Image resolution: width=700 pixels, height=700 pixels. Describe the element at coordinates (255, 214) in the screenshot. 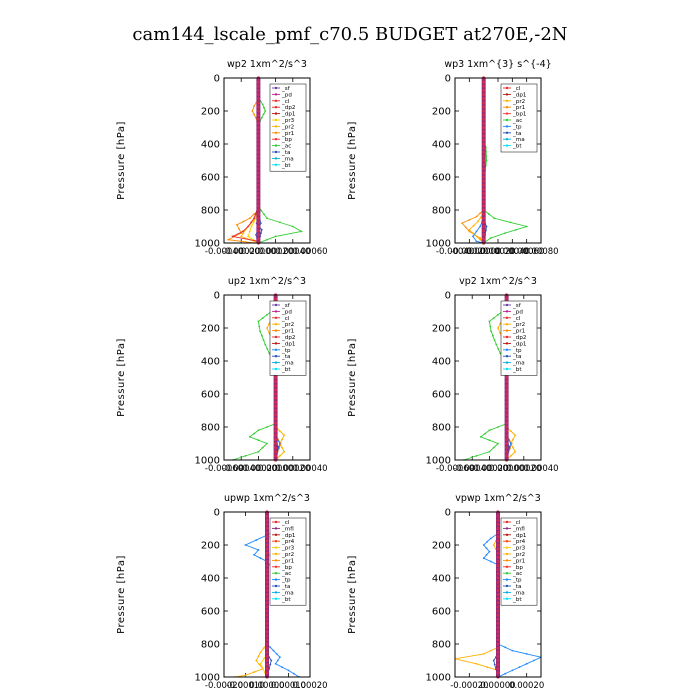

I see `data-point-dp2` at that location.